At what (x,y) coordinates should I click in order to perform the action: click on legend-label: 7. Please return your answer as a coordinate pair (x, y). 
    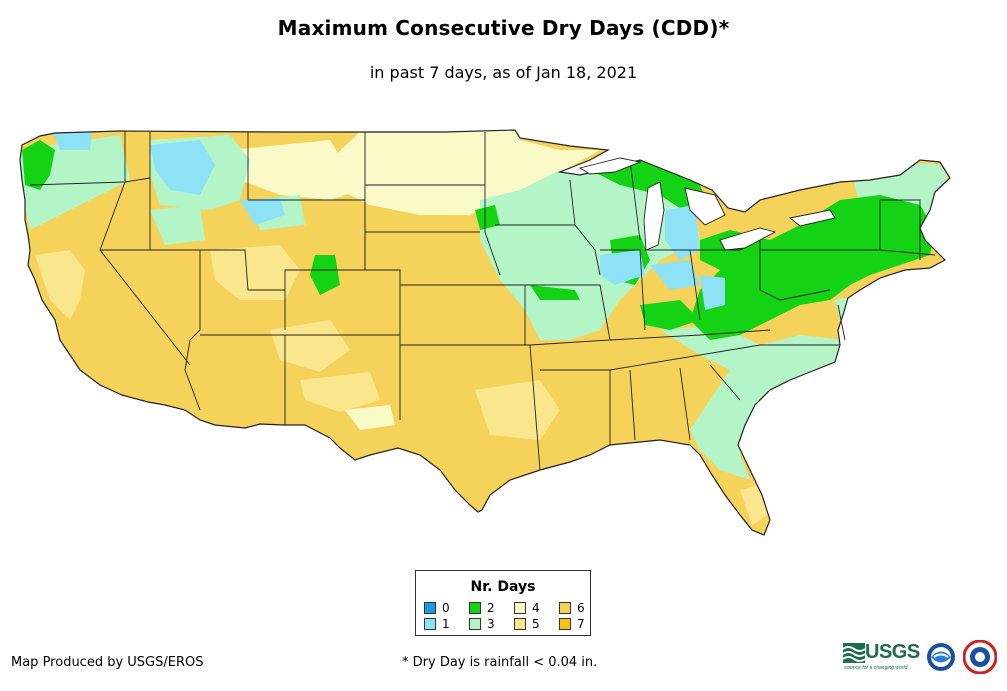
    Looking at the image, I should click on (581, 624).